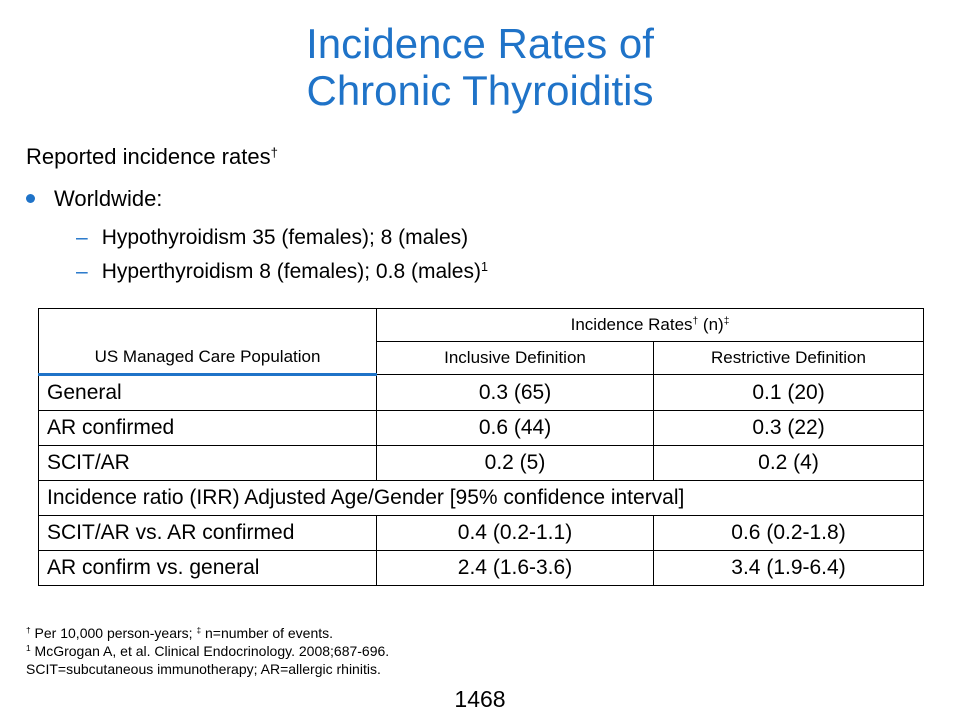 This screenshot has width=960, height=720. I want to click on table-row: SCIT/AR 0.2 (5) 0.2 (4), so click(481, 463).